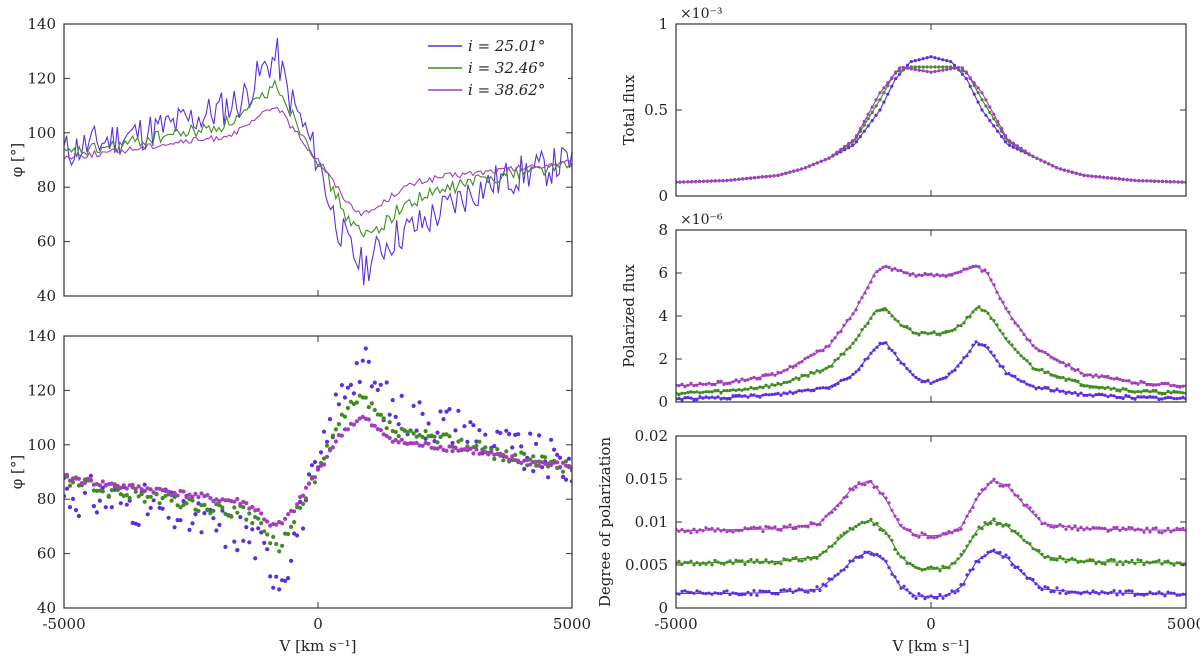 The height and width of the screenshot is (656, 1200). What do you see at coordinates (318, 624) in the screenshot?
I see `pa-sim-xtick-label-1: 0` at bounding box center [318, 624].